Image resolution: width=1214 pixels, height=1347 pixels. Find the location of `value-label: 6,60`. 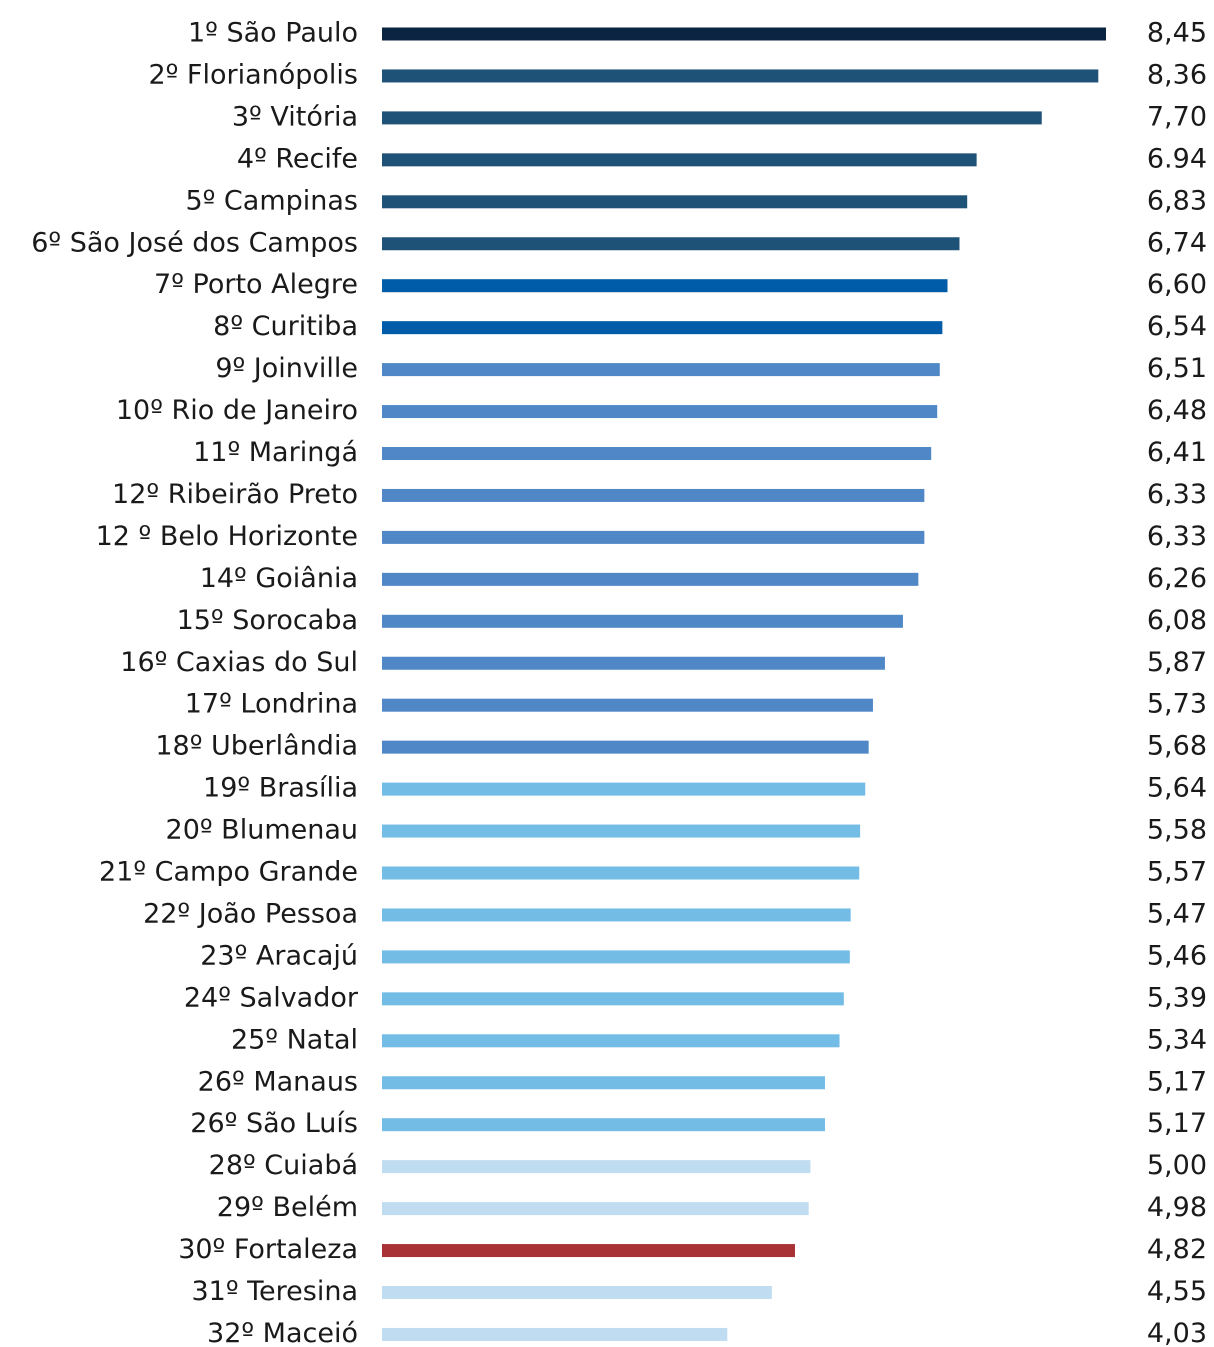

value-label: 6,60 is located at coordinates (1177, 284).